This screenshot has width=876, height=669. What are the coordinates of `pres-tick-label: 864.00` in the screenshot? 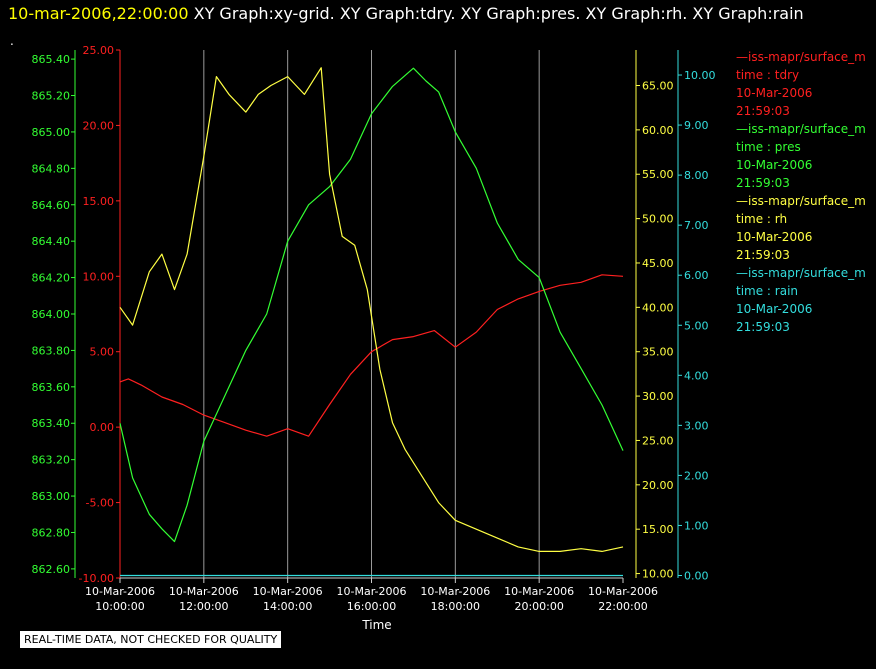 It's located at (51, 314).